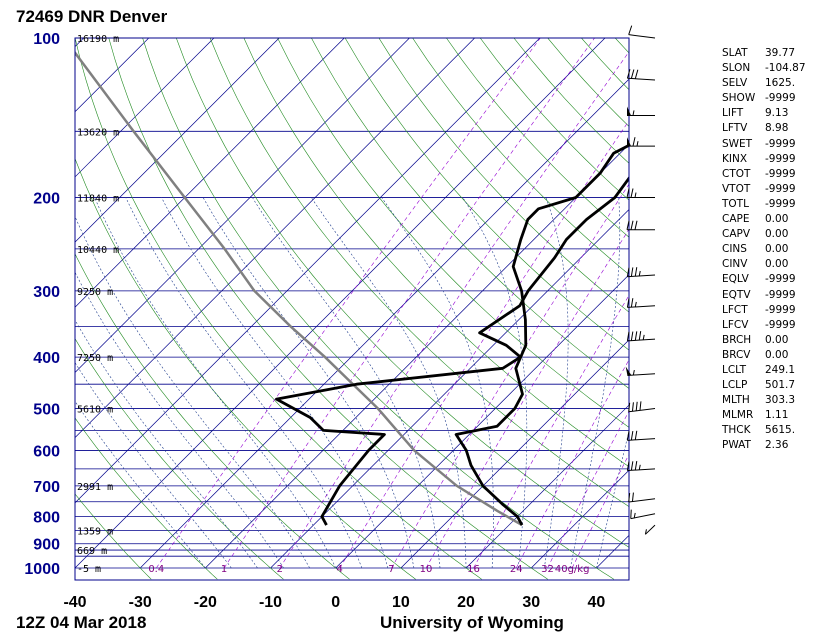 This screenshot has width=835, height=636. Describe the element at coordinates (734, 369) in the screenshot. I see `index-name: LCLT` at that location.